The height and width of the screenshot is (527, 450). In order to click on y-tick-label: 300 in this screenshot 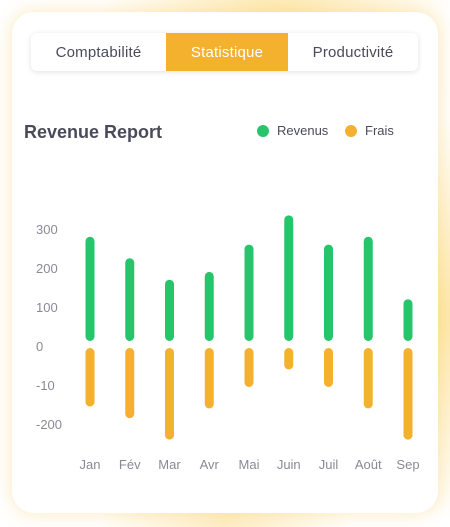, I will do `click(47, 229)`.